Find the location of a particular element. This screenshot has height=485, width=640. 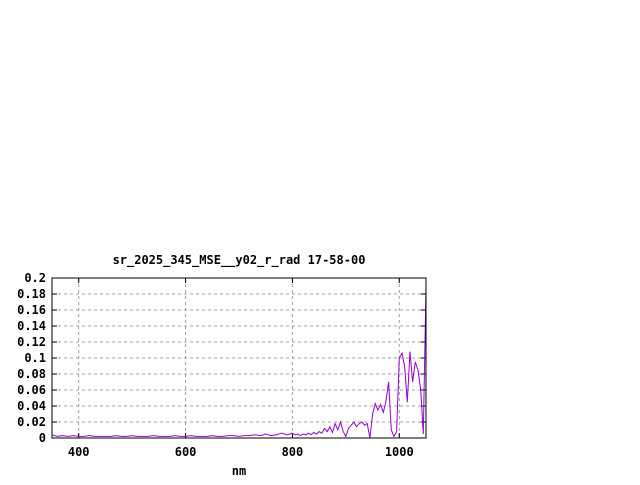

x-tick-label: 1000 is located at coordinates (399, 452).